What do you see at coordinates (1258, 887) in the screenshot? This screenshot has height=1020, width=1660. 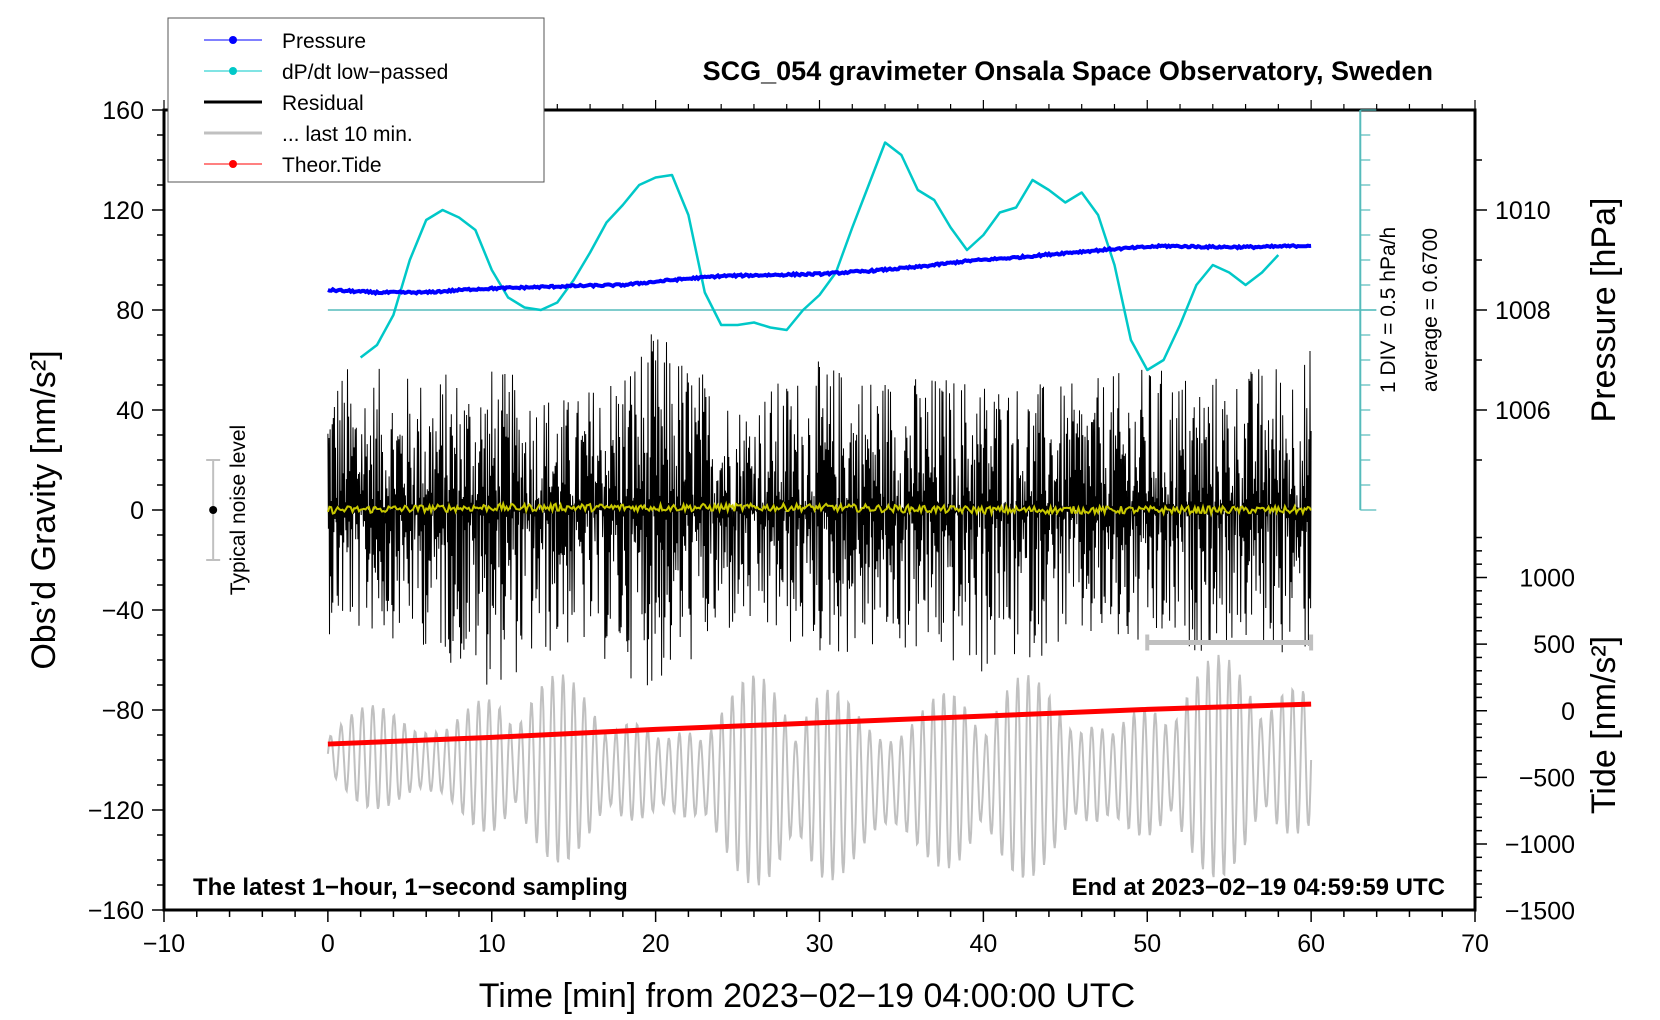 I see `annotation-end-time: End at 2023−02−19 04:59:59 UTC` at bounding box center [1258, 887].